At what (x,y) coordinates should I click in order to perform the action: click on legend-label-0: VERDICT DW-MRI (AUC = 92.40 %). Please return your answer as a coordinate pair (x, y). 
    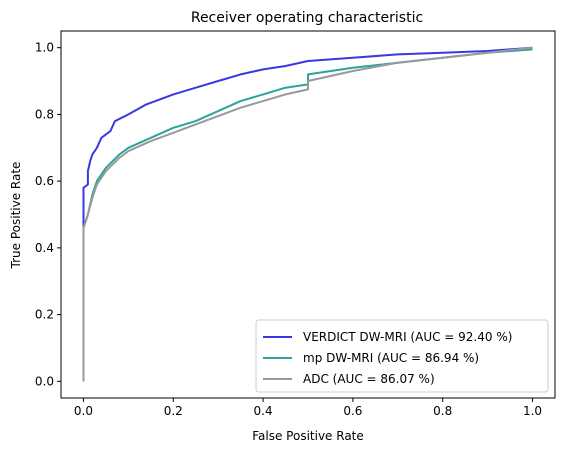
    Looking at the image, I should click on (407, 337).